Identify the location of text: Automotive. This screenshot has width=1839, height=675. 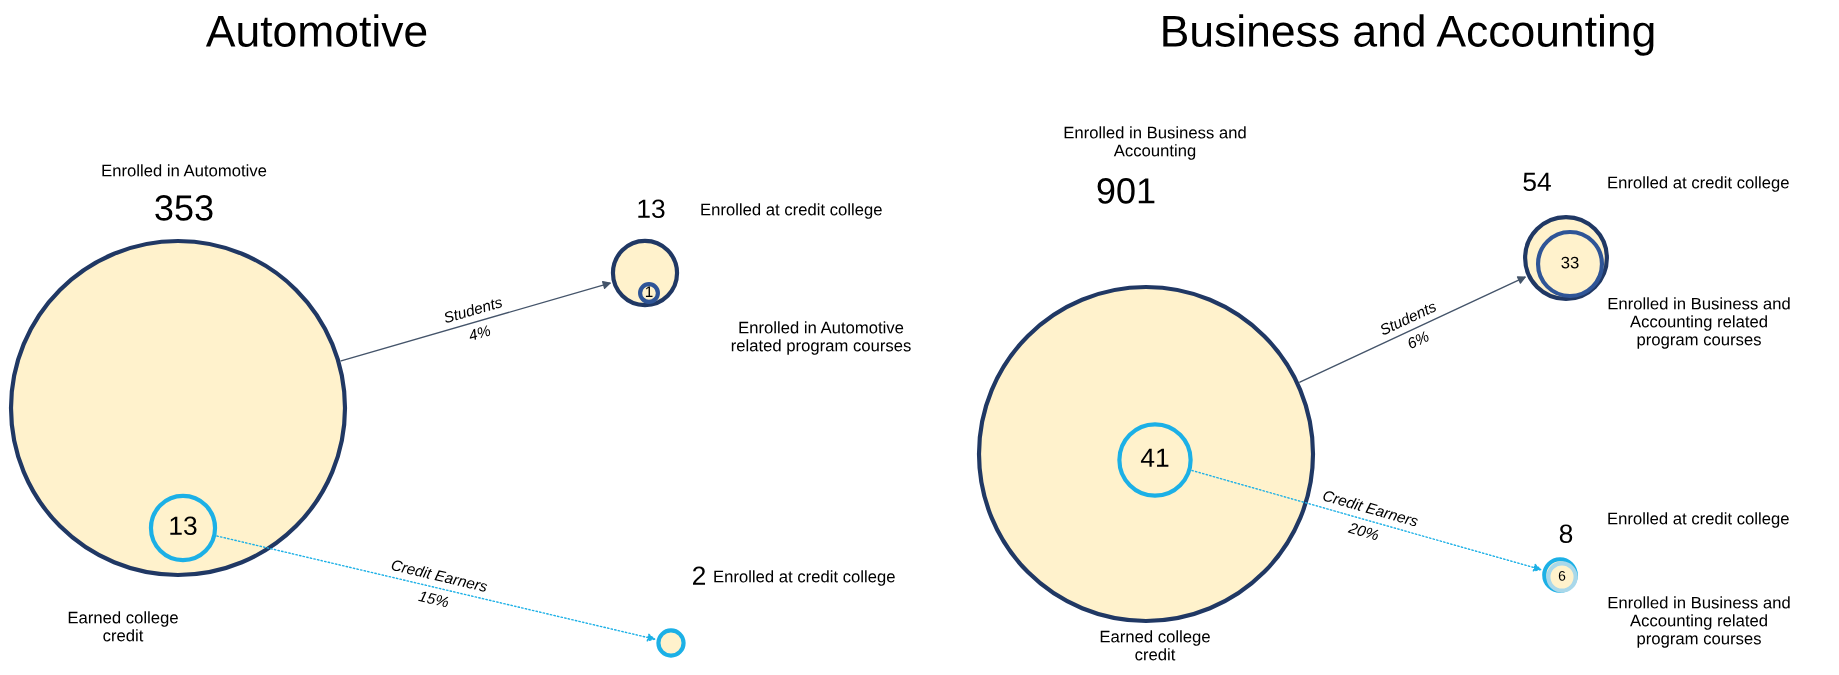
(316, 30).